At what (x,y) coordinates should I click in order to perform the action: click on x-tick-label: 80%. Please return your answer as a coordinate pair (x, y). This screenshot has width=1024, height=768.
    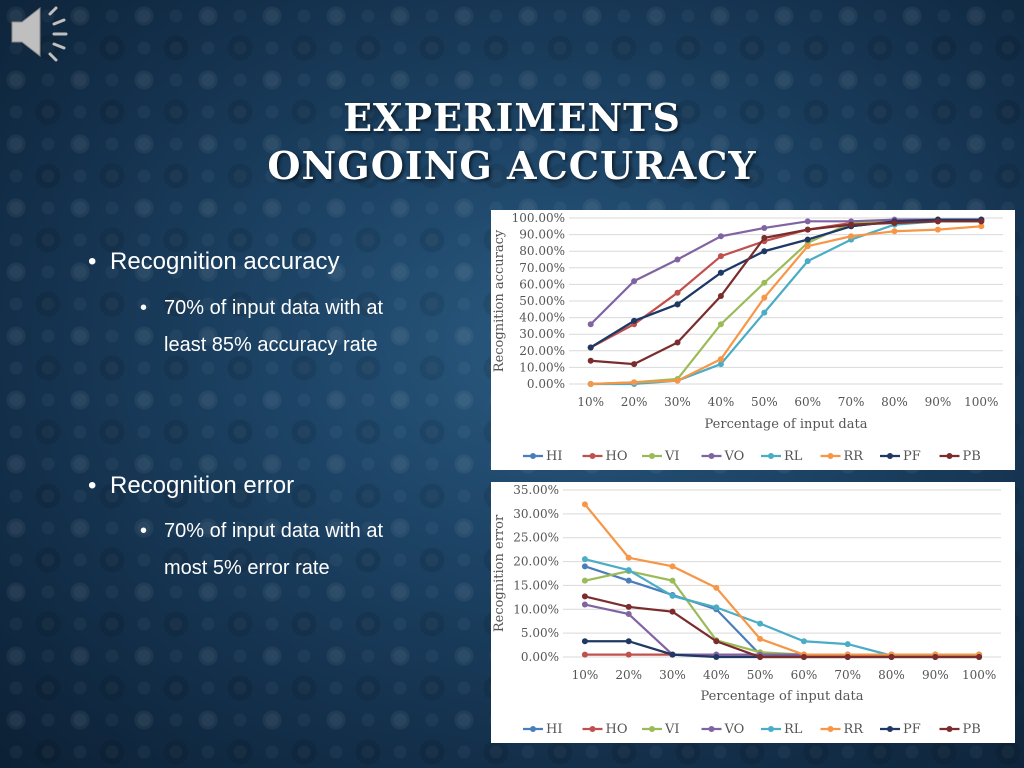
    Looking at the image, I should click on (891, 675).